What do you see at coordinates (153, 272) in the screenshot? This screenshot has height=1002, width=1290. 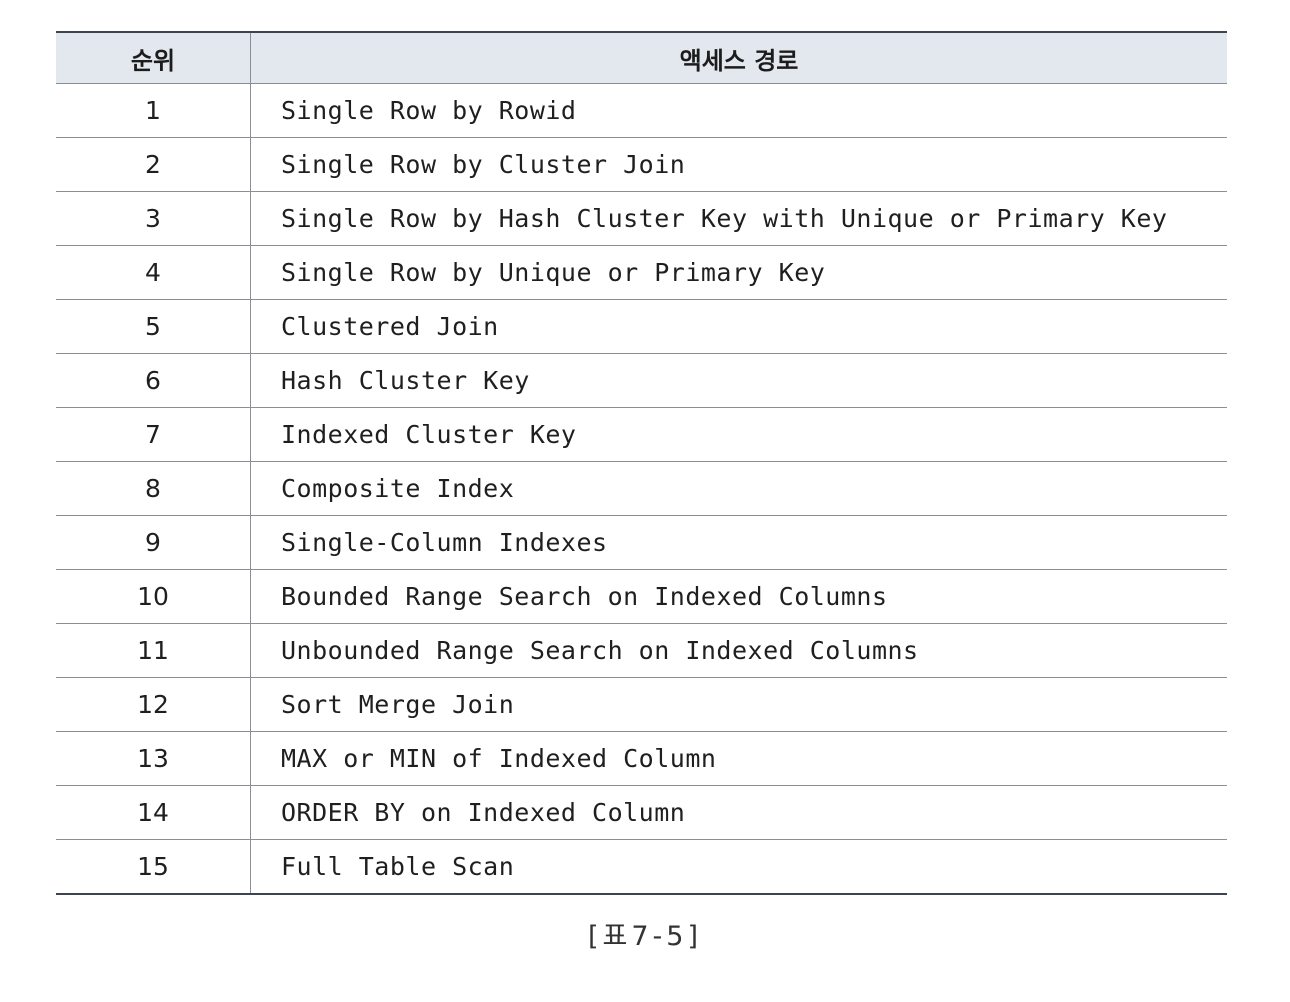 I see `rank-cell: 4` at bounding box center [153, 272].